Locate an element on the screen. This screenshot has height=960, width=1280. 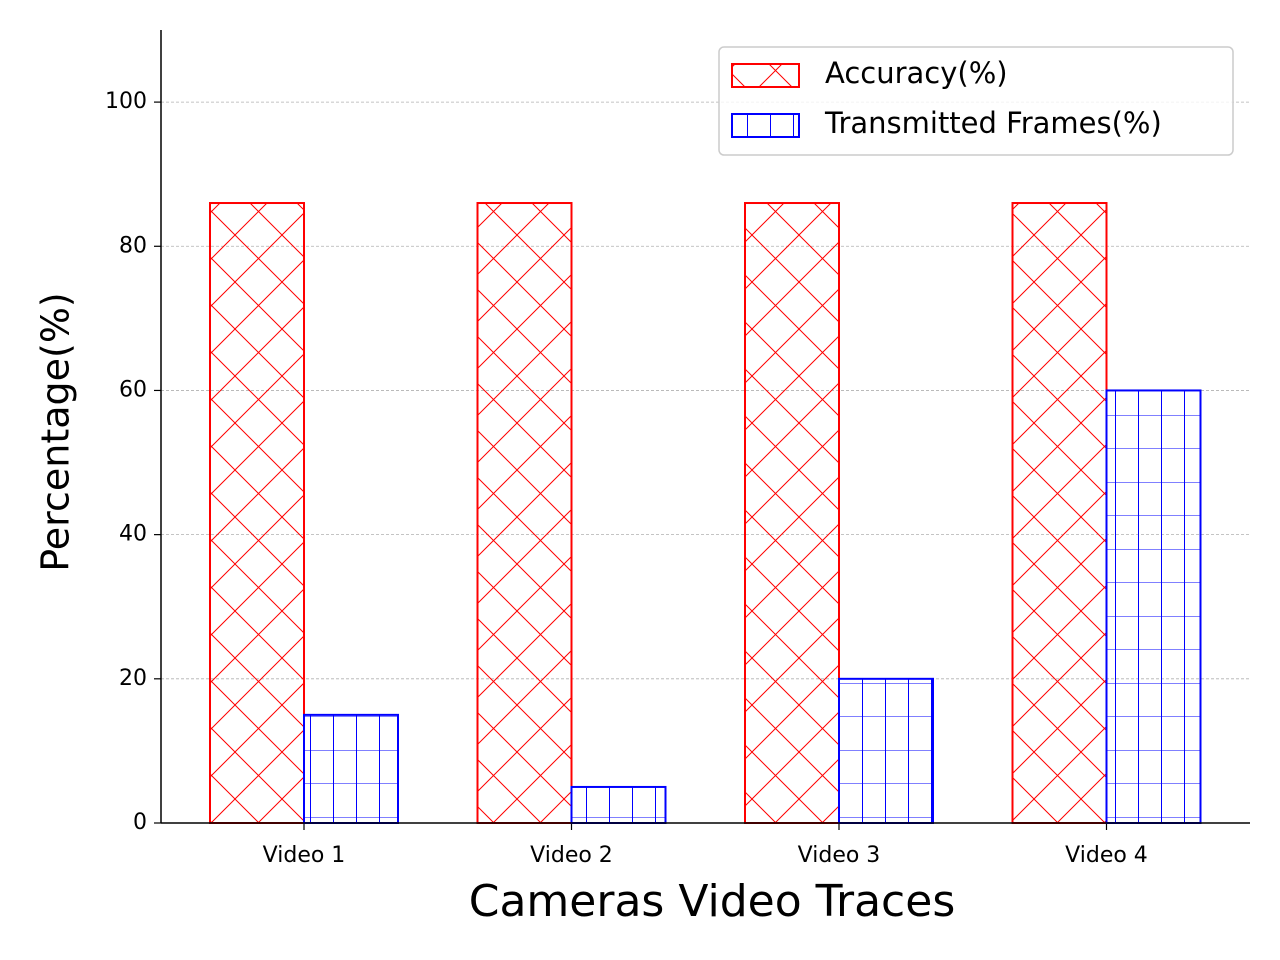
legend: Accuracy(%) Transmitted Frames(%) is located at coordinates (976, 101).